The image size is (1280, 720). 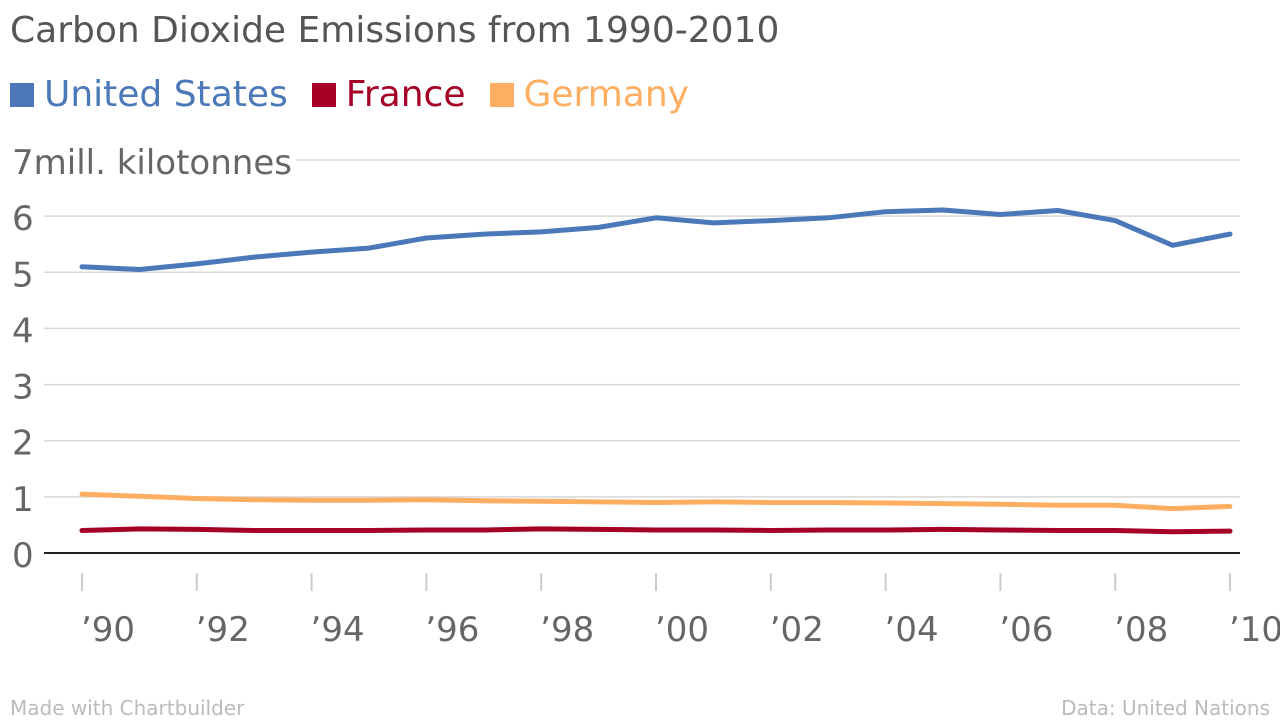 I want to click on series-line-united-states, so click(x=656, y=239).